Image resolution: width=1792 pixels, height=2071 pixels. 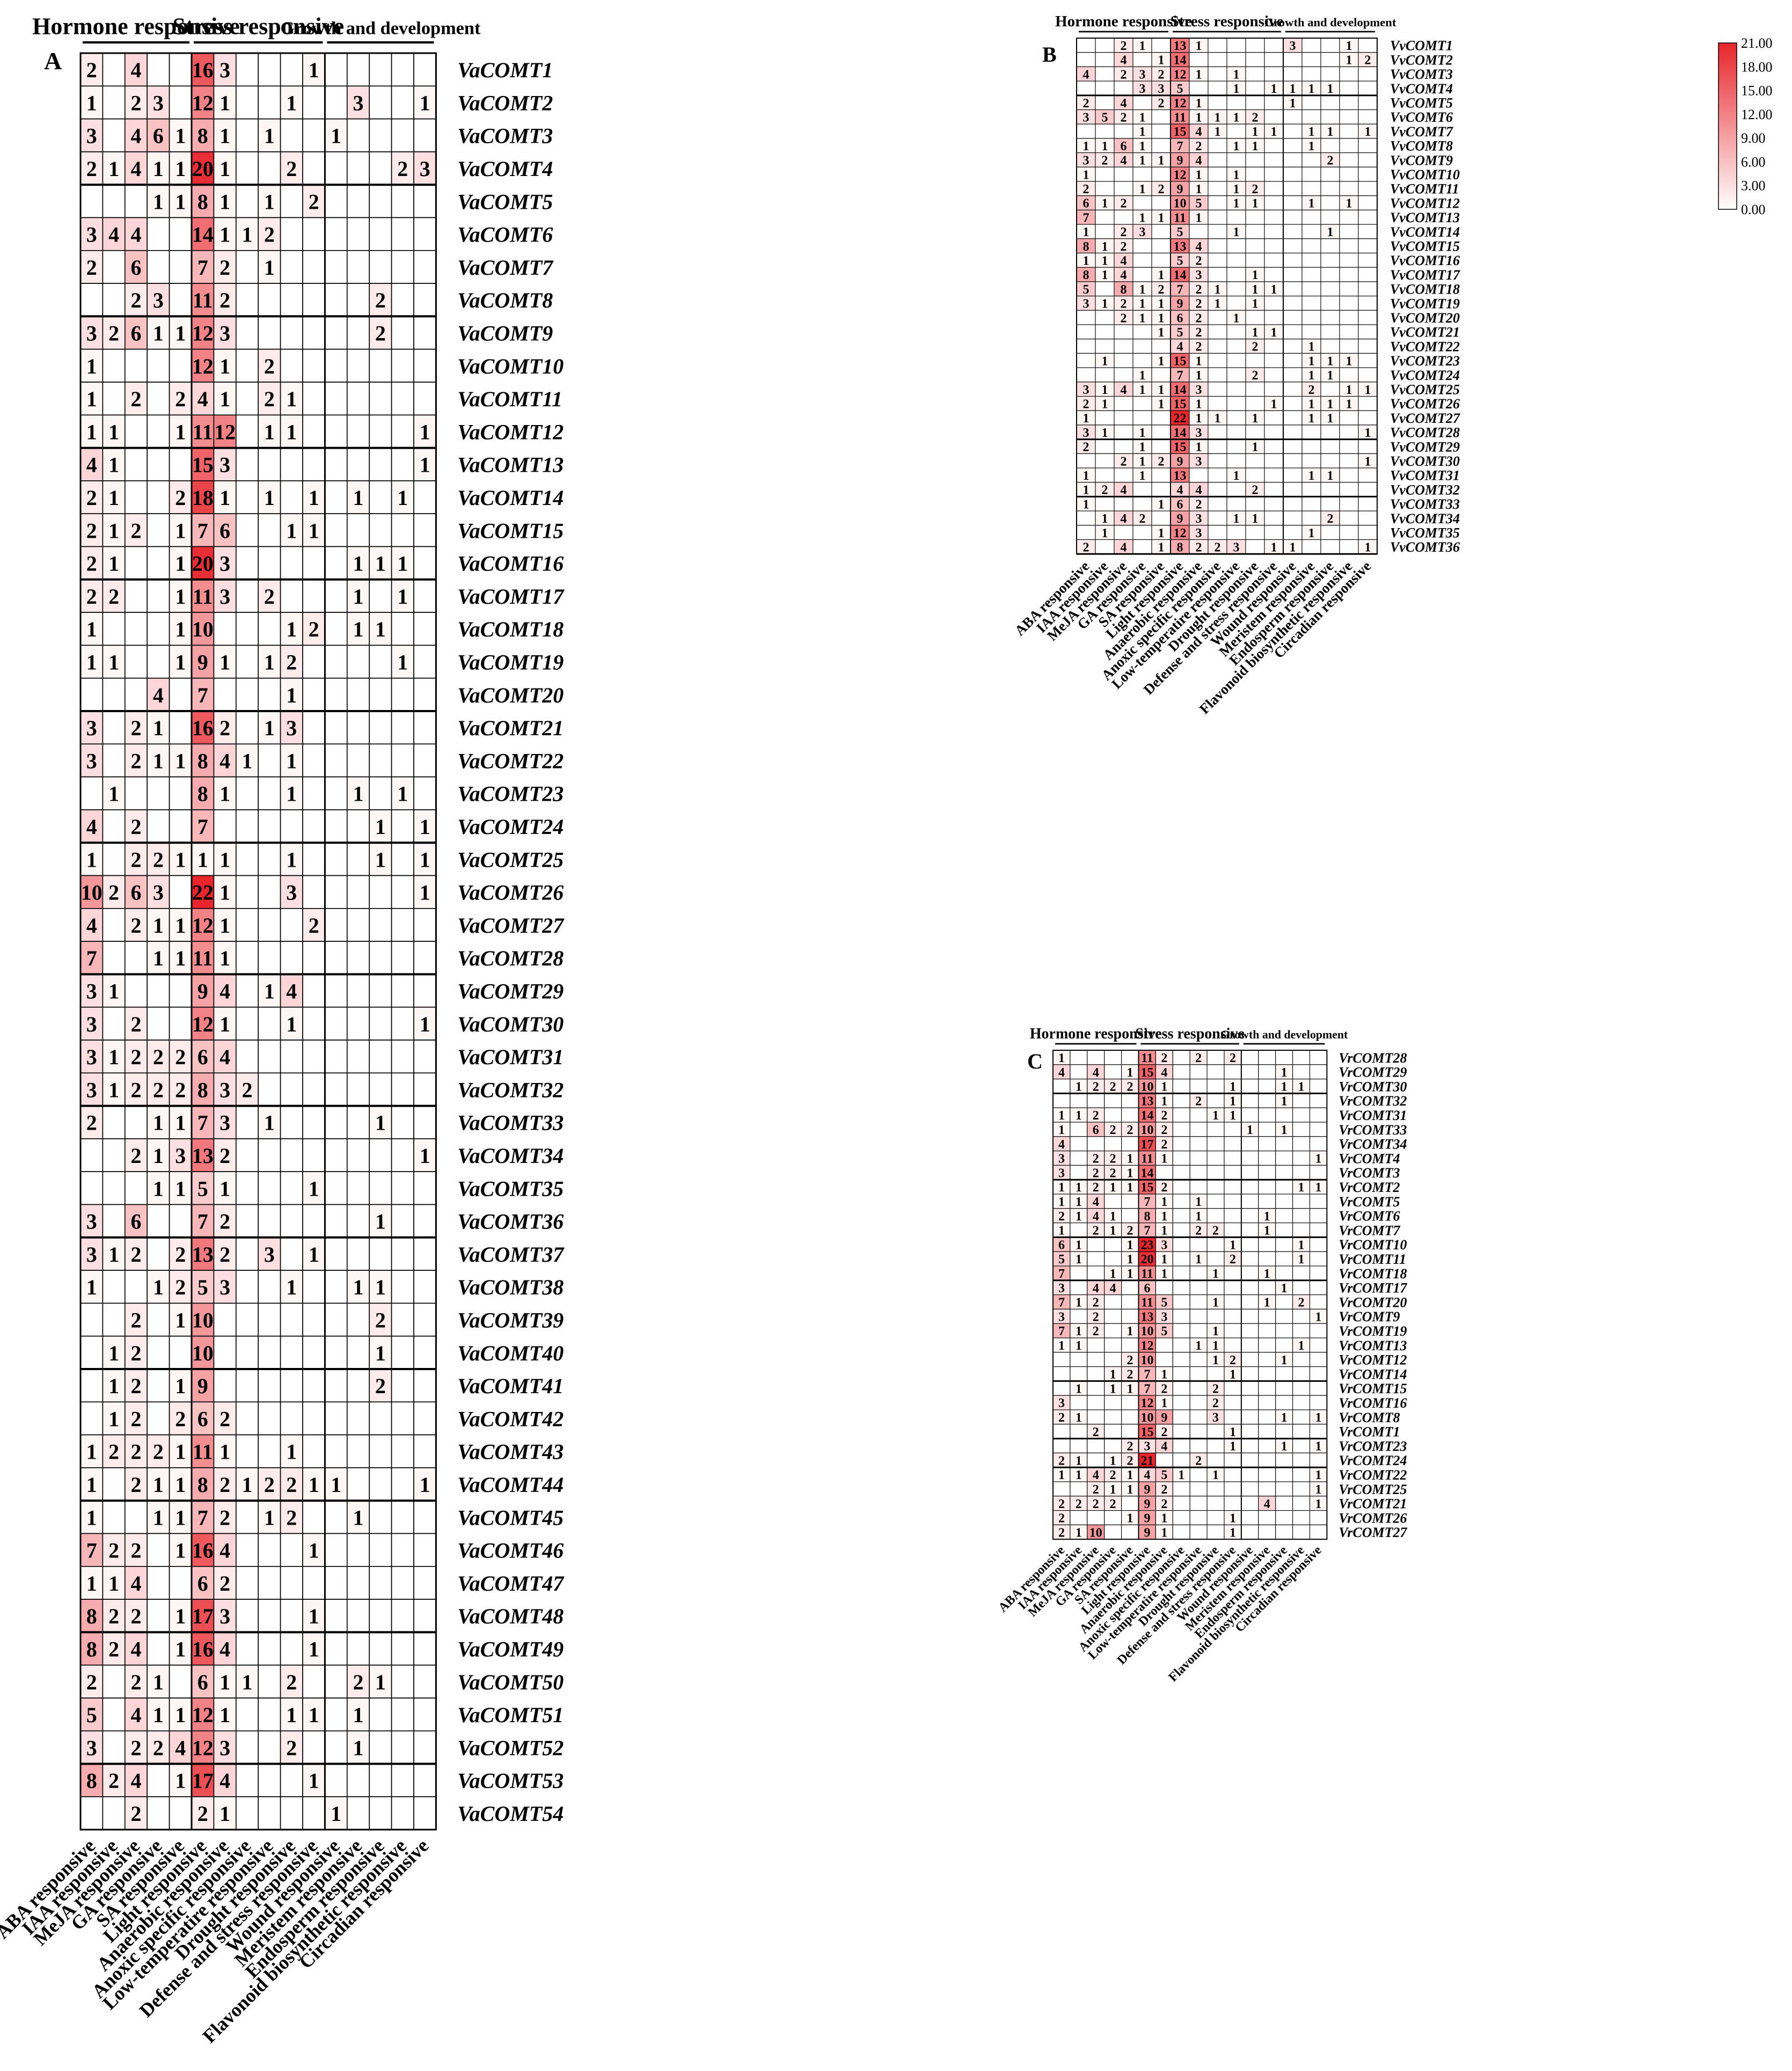 I want to click on panel-c-cell-vrcomt25-low-temperatire-responsive, so click(x=1198, y=1489).